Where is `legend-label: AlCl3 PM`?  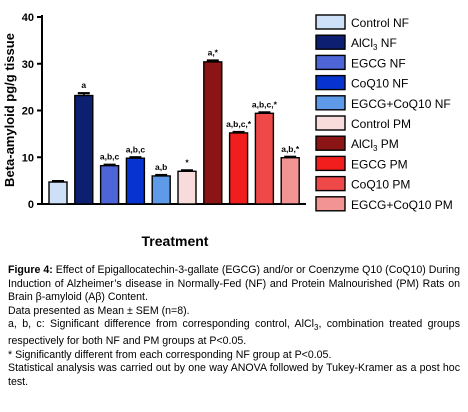 legend-label: AlCl3 PM is located at coordinates (375, 145).